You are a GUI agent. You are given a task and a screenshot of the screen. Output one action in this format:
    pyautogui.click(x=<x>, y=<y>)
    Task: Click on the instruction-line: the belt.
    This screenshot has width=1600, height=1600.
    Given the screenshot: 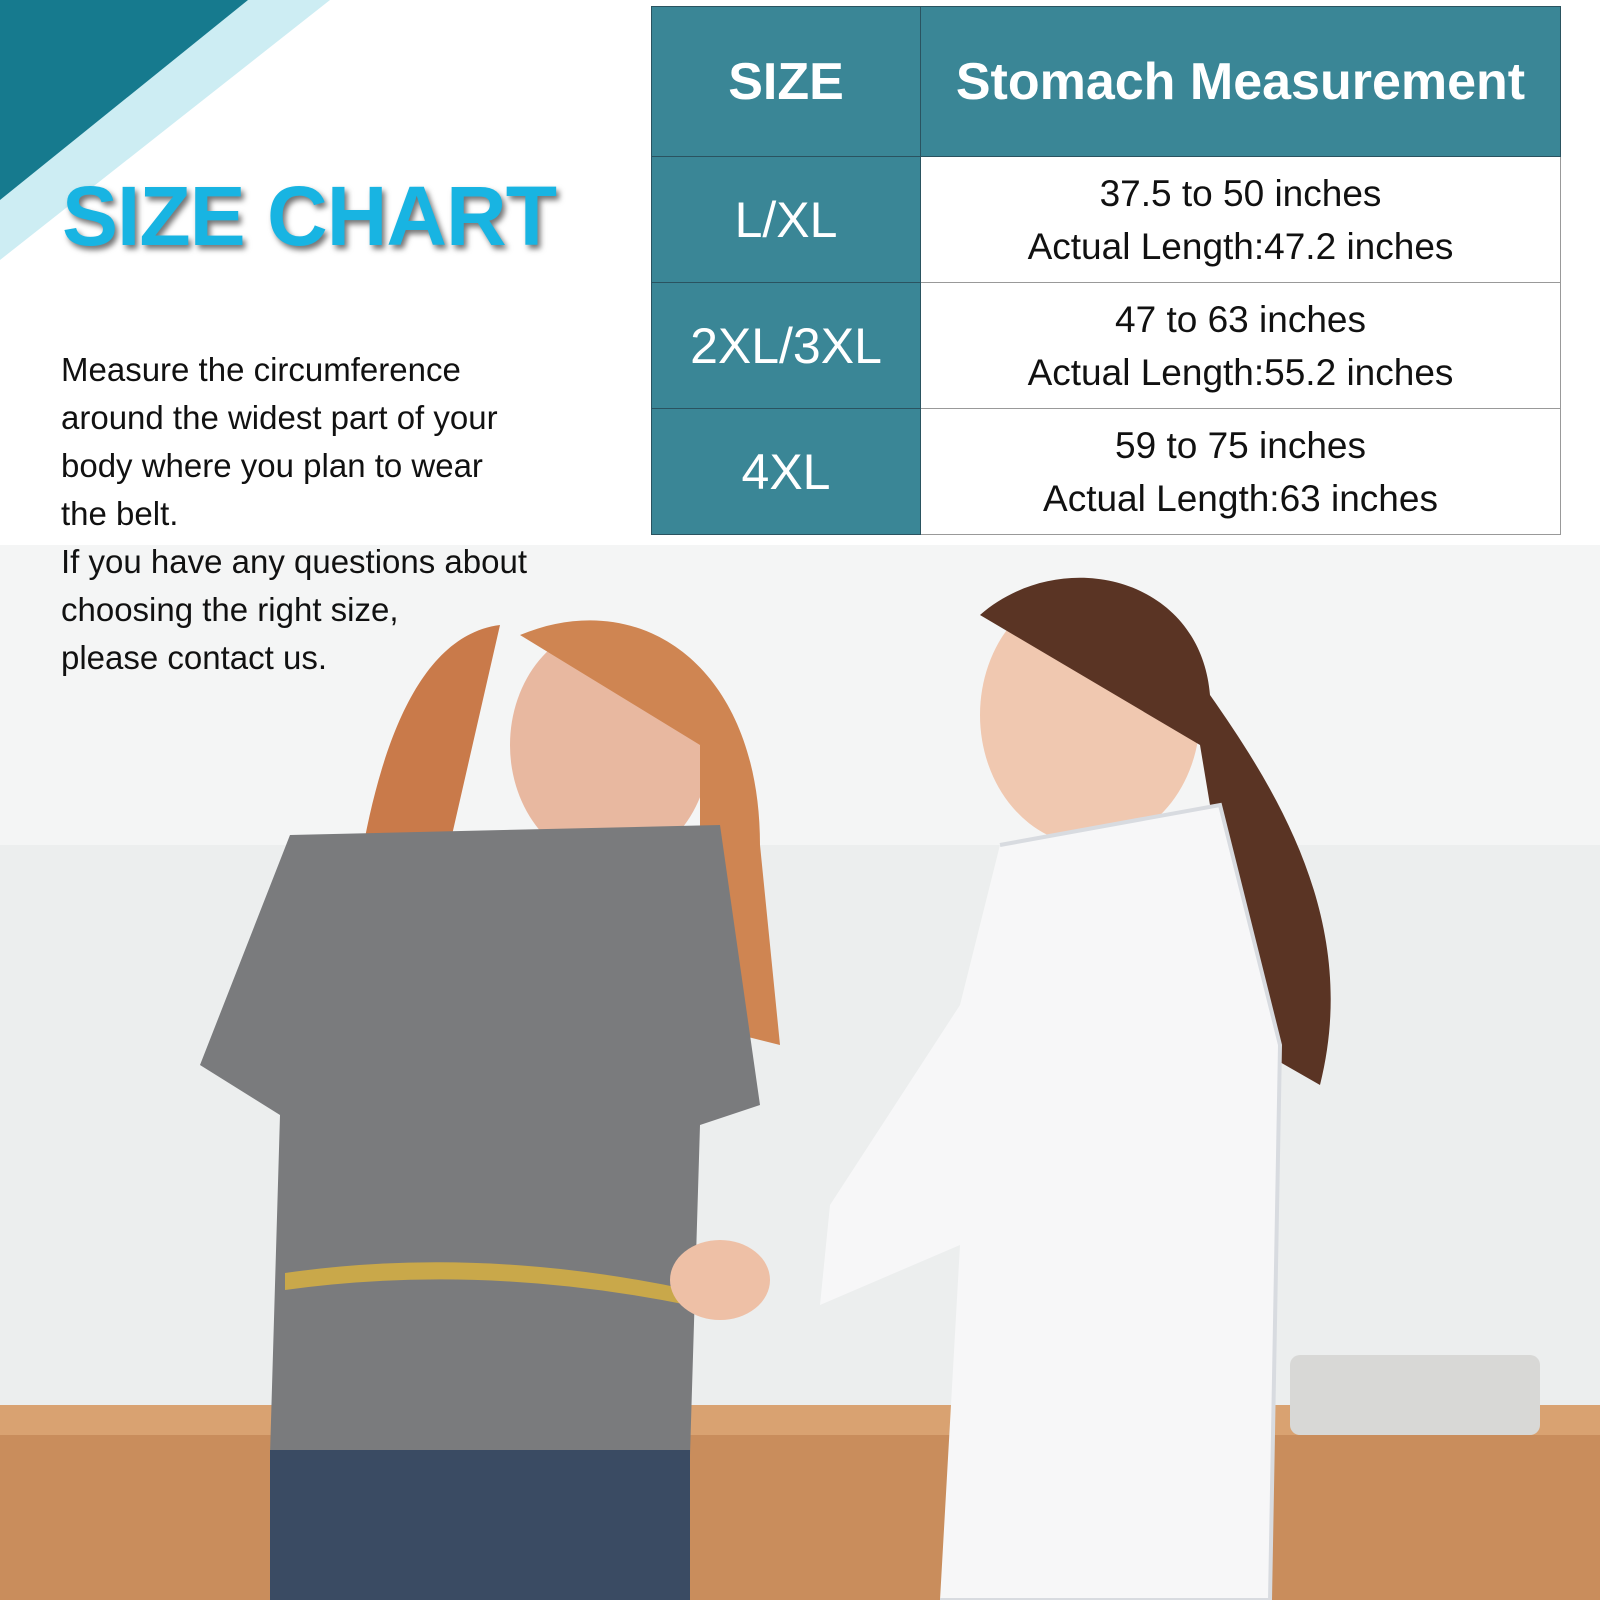 What is the action you would take?
    pyautogui.click(x=120, y=513)
    